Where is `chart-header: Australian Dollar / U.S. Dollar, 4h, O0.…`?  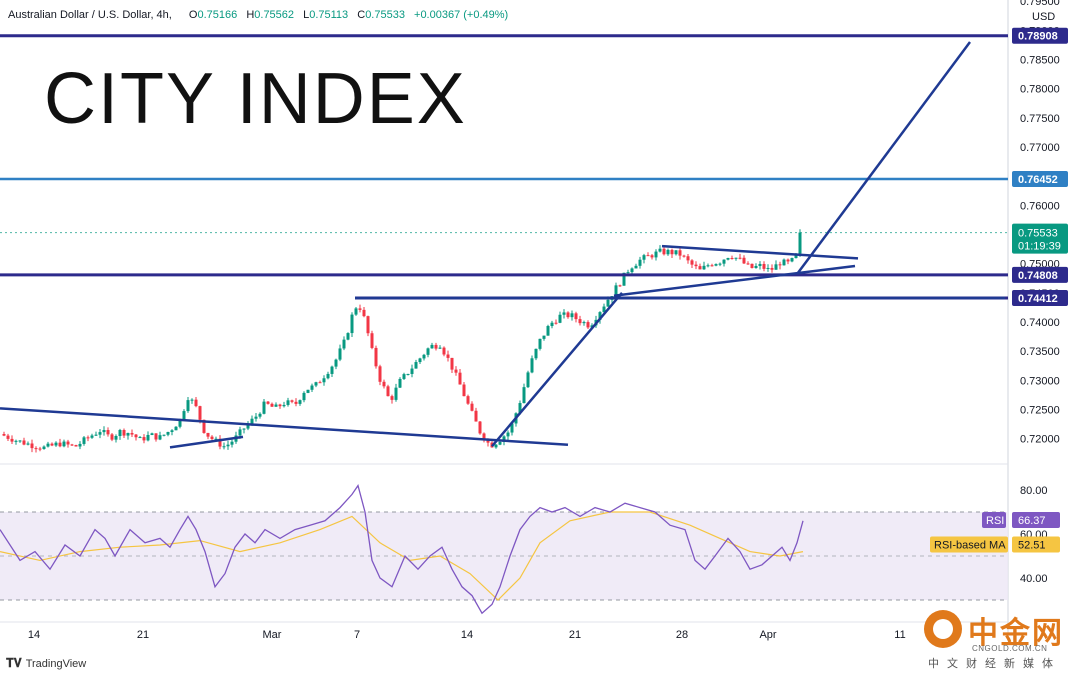
chart-header: Australian Dollar / U.S. Dollar, 4h, O0.… is located at coordinates (261, 15).